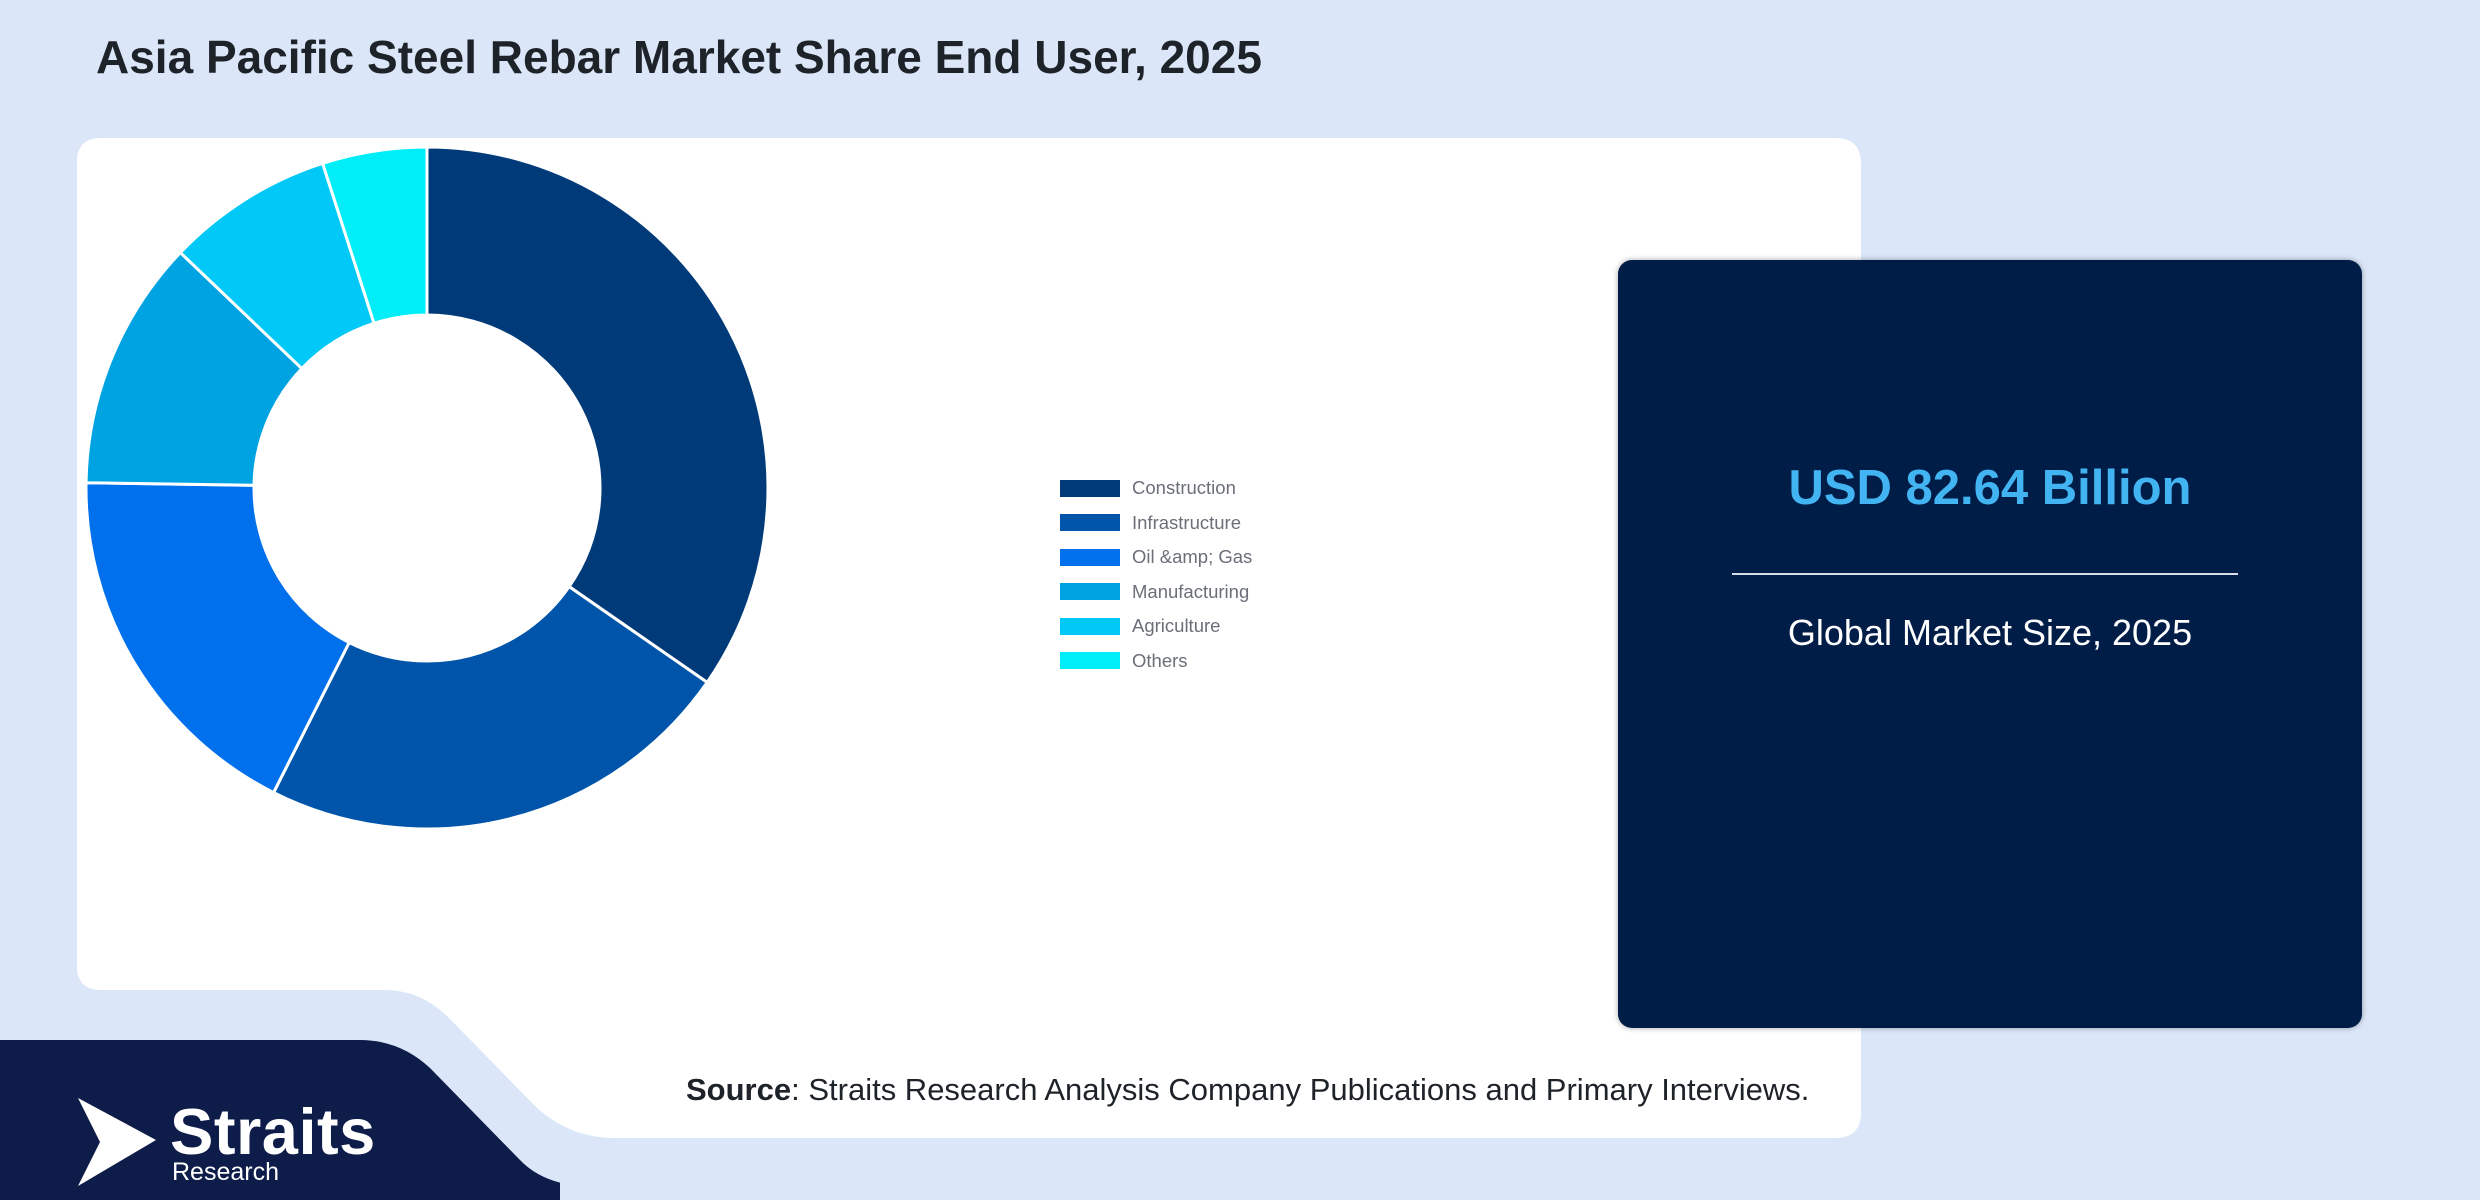 The height and width of the screenshot is (1200, 2480). I want to click on legend-label: Manufacturing, so click(1191, 591).